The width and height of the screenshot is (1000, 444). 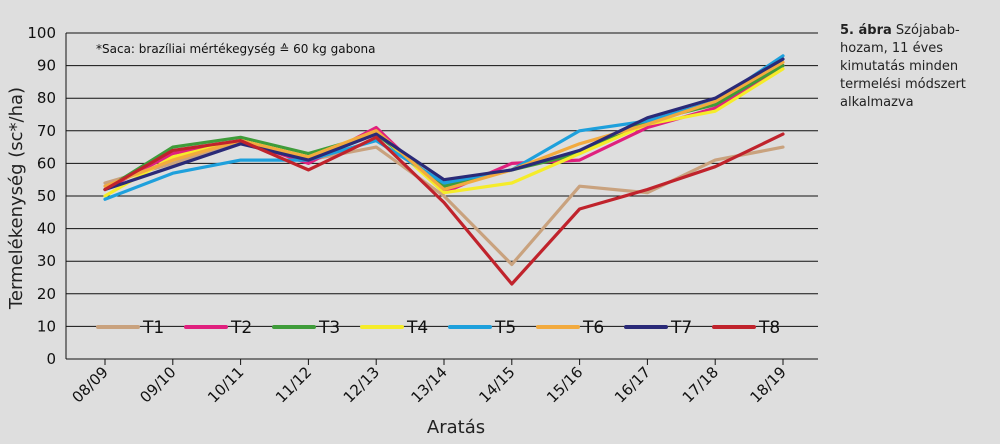 I want to click on legend: T1 T2 T3 T4 T5 T6 T7 T8, so click(x=438, y=328).